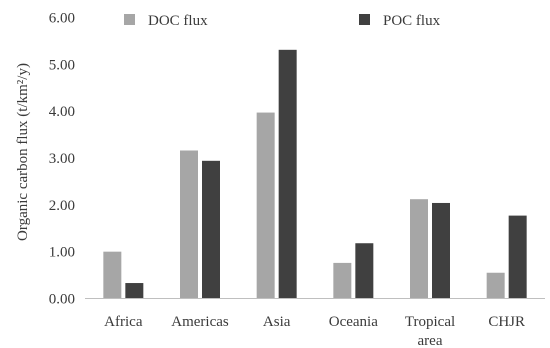 This screenshot has height=348, width=550. I want to click on y-tick-label: 2.00, so click(62, 206).